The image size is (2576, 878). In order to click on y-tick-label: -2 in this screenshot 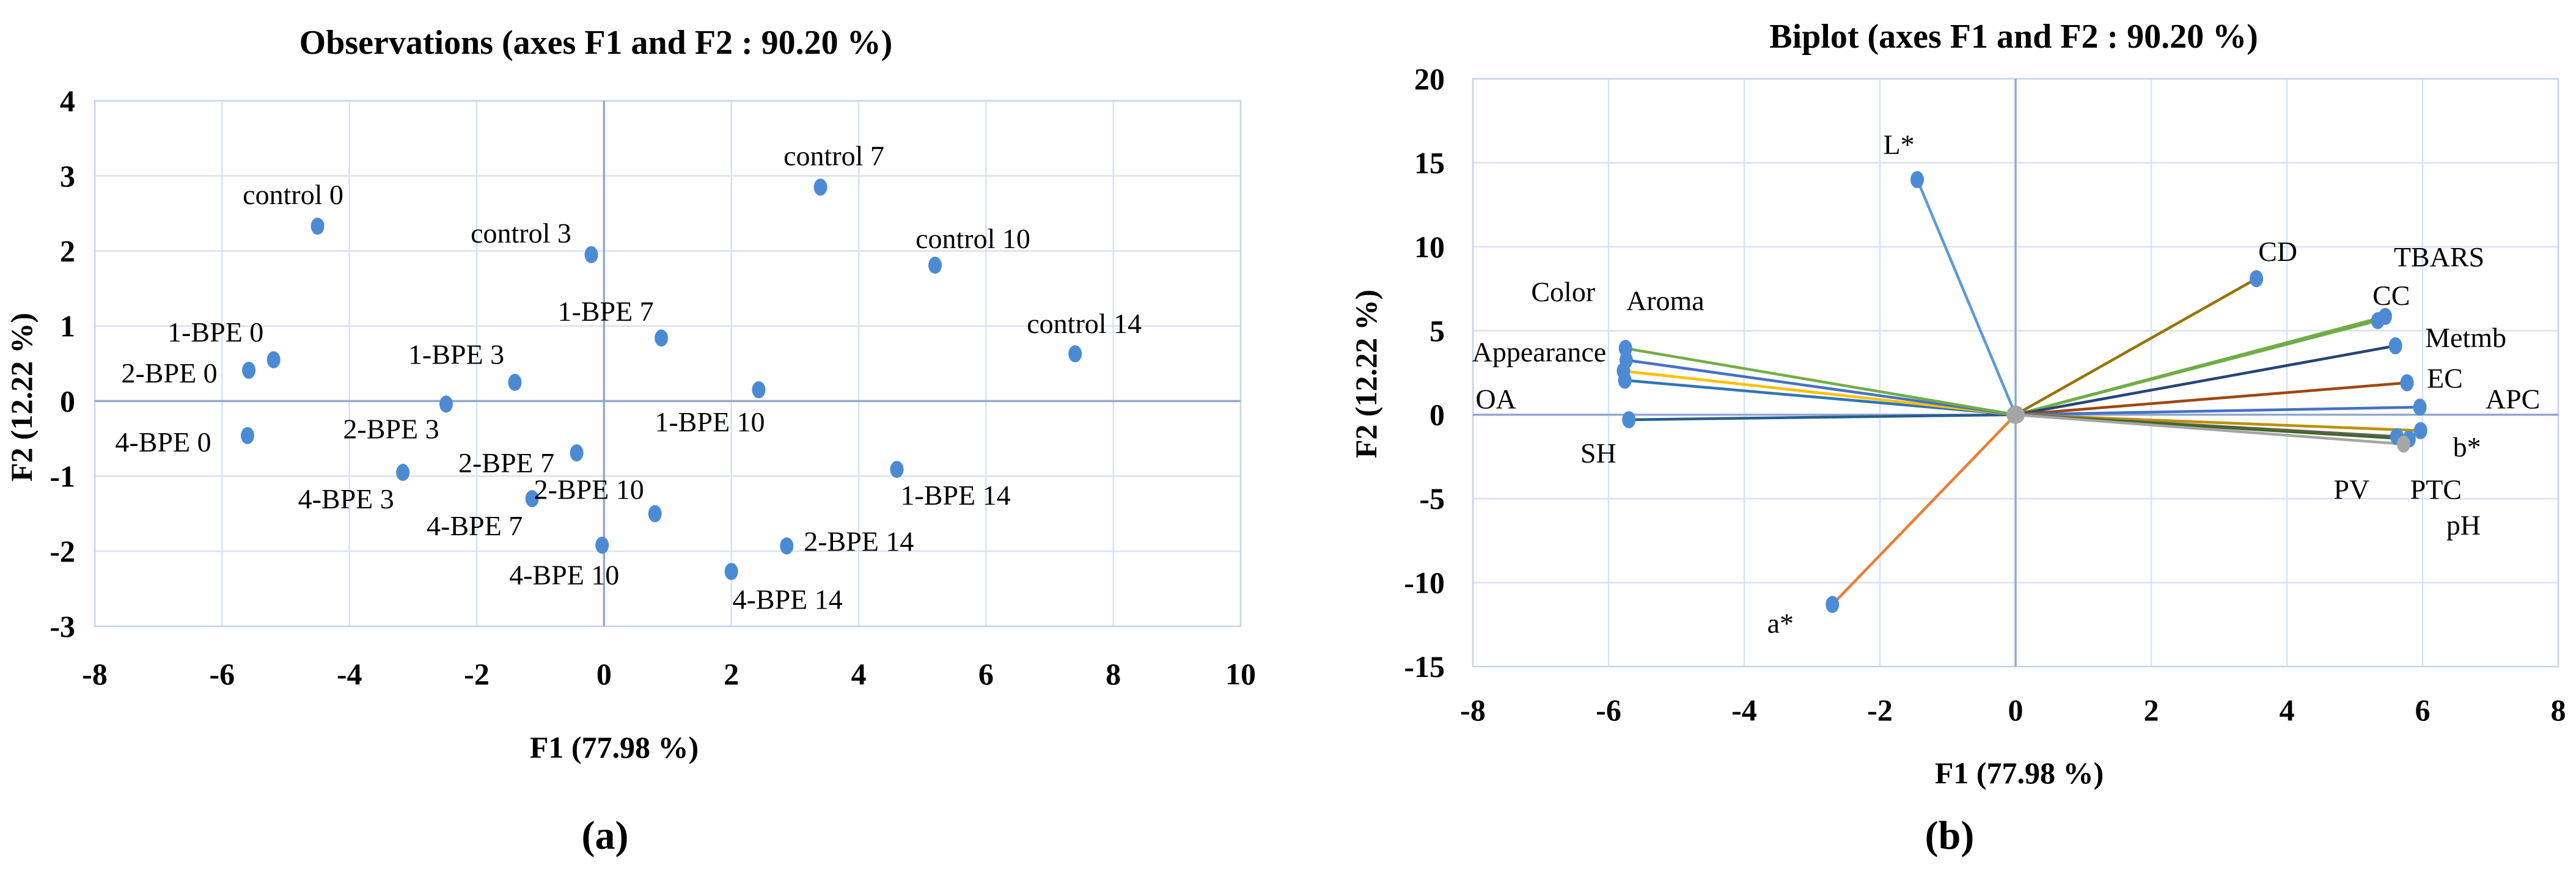, I will do `click(62, 551)`.